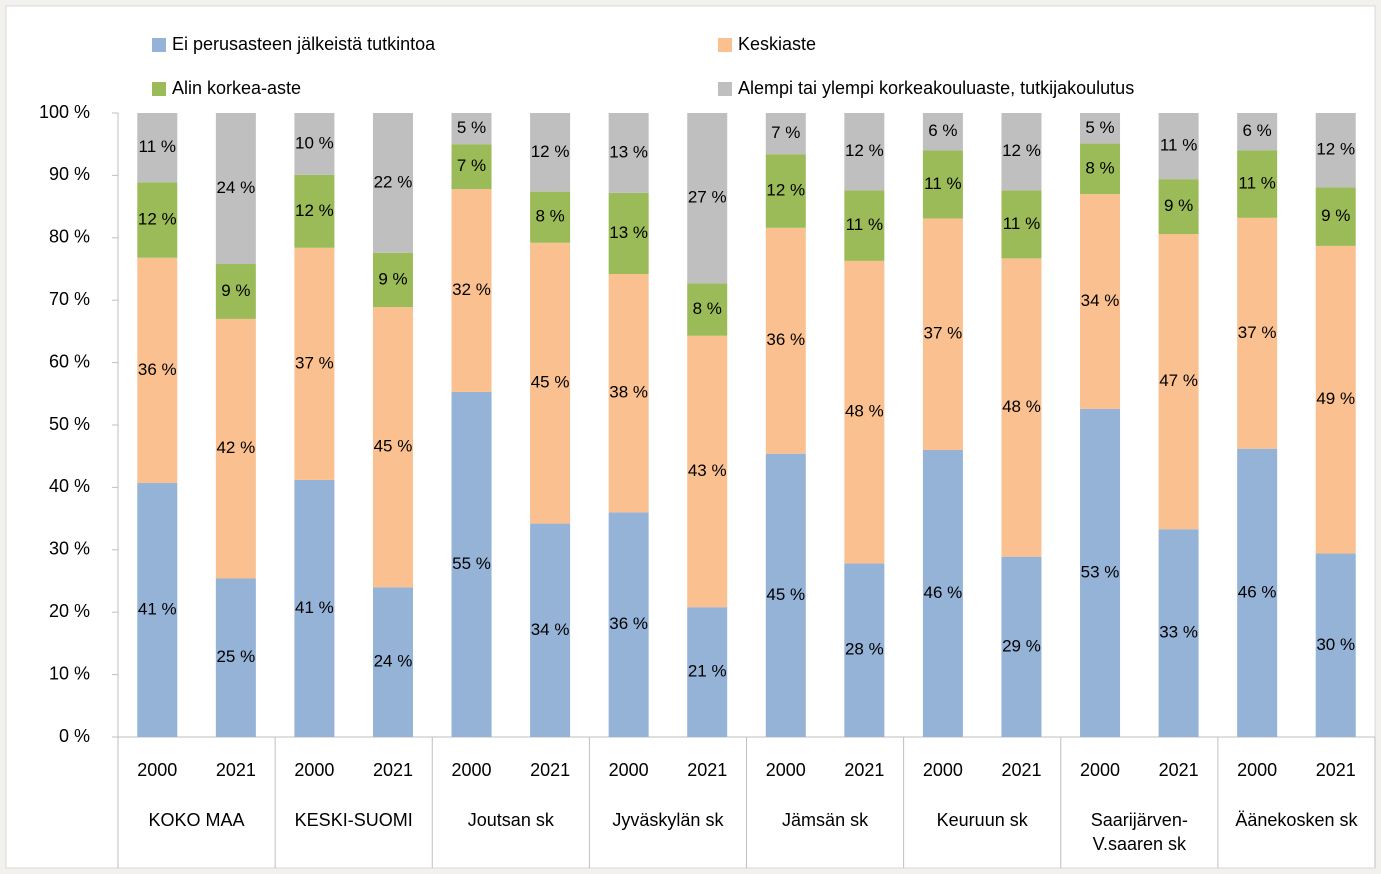 This screenshot has height=874, width=1381. Describe the element at coordinates (69, 299) in the screenshot. I see `y-tick-label: 70 %` at that location.